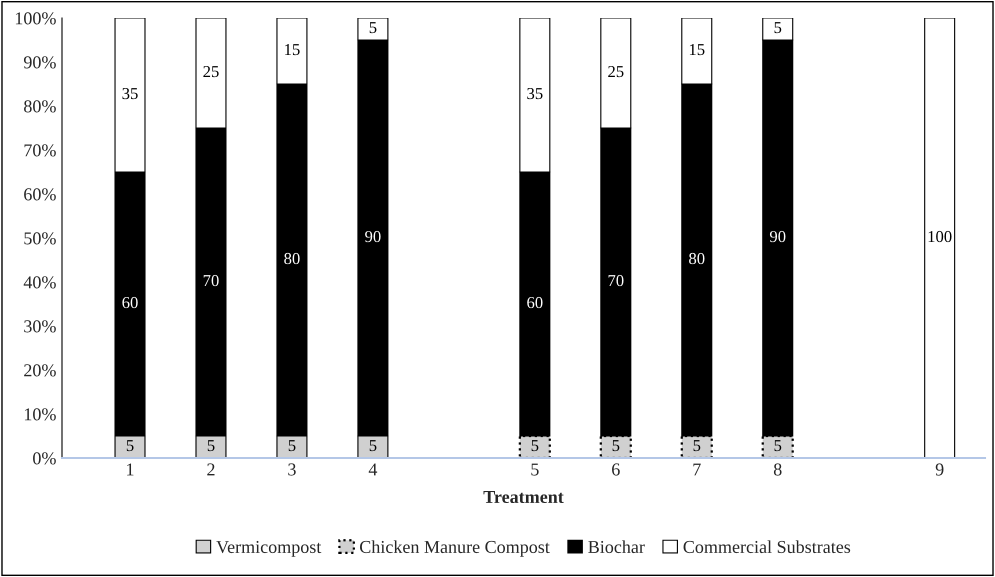 This screenshot has height=577, width=995. Describe the element at coordinates (767, 547) in the screenshot. I see `legend-label: Commercial Substrates` at that location.